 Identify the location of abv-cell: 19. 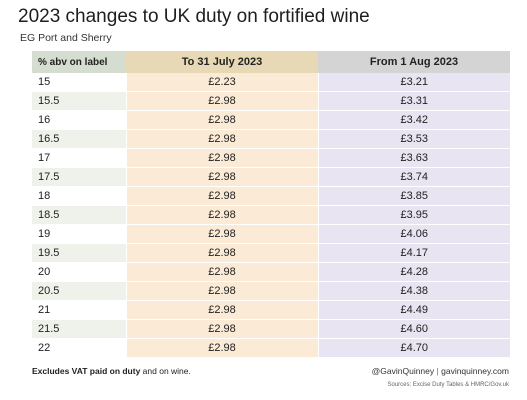
(79, 234).